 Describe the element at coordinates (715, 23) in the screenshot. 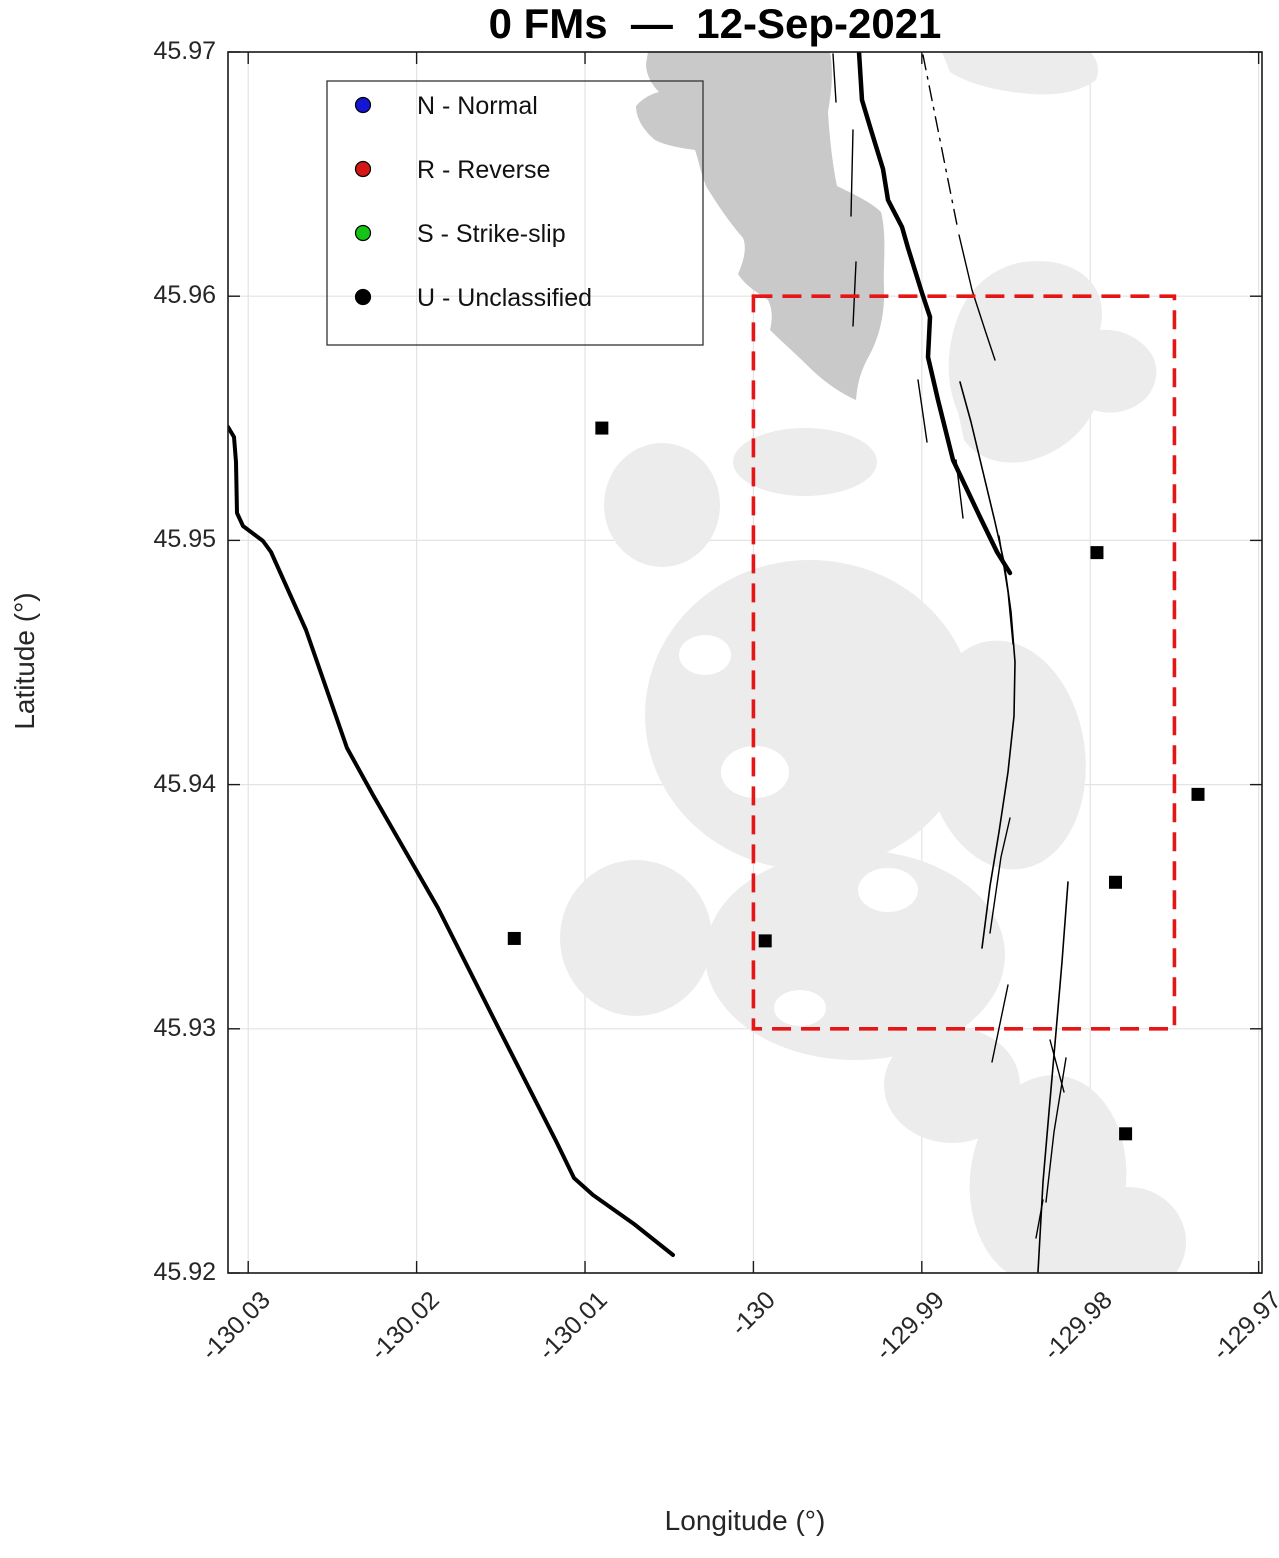

I see `figure-title: 0 FMs — 12-Sep-2021` at that location.